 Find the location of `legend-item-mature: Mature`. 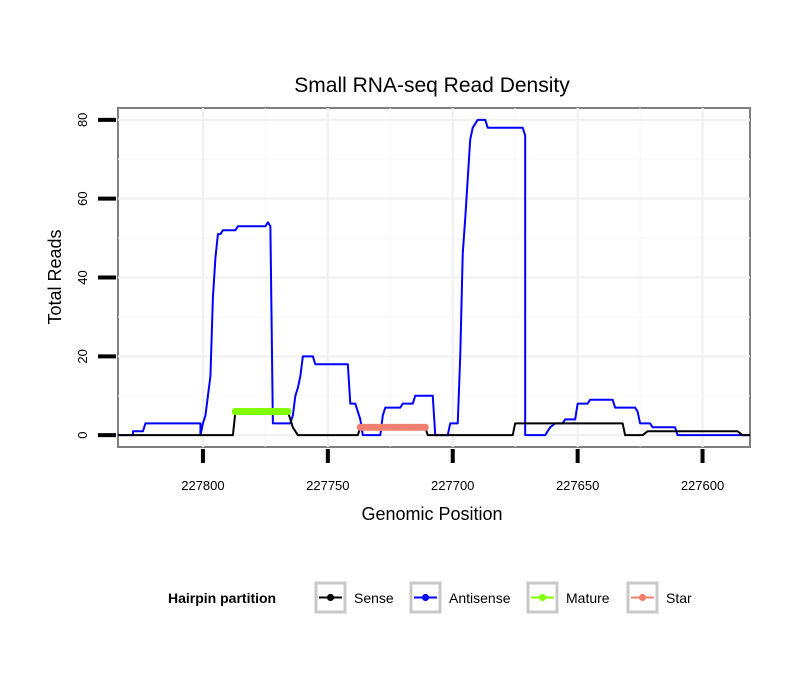

legend-item-mature: Mature is located at coordinates (568, 597).